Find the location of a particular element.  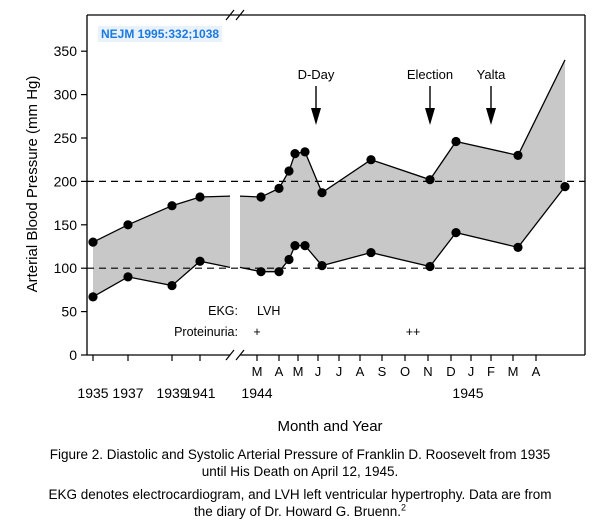

row-entry: ++ is located at coordinates (413, 332).